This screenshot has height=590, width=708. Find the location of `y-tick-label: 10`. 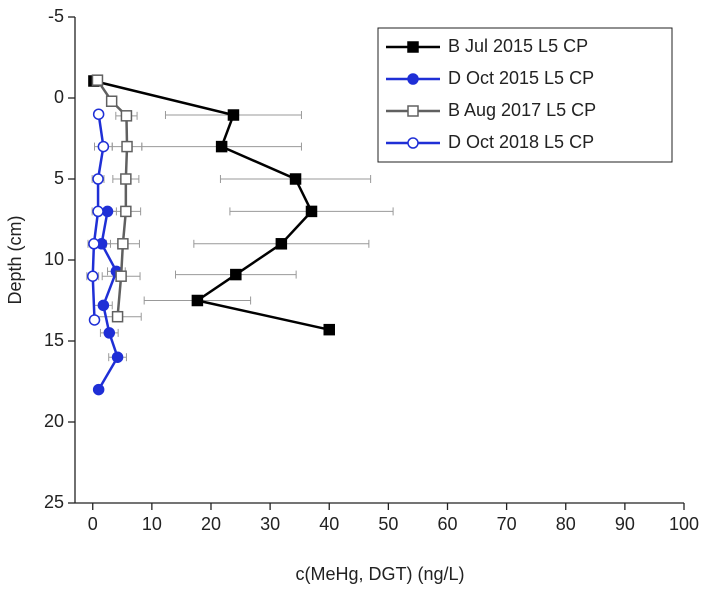

y-tick-label: 10 is located at coordinates (54, 259).